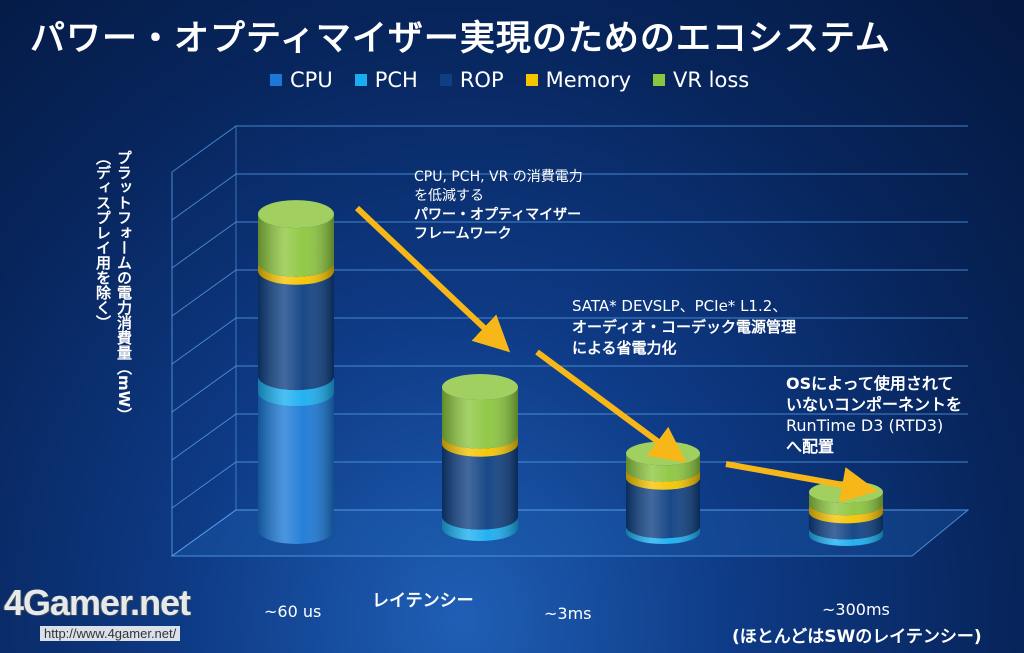 The image size is (1024, 653). What do you see at coordinates (463, 234) in the screenshot?
I see `annotation-1-line4: フレームワーク` at bounding box center [463, 234].